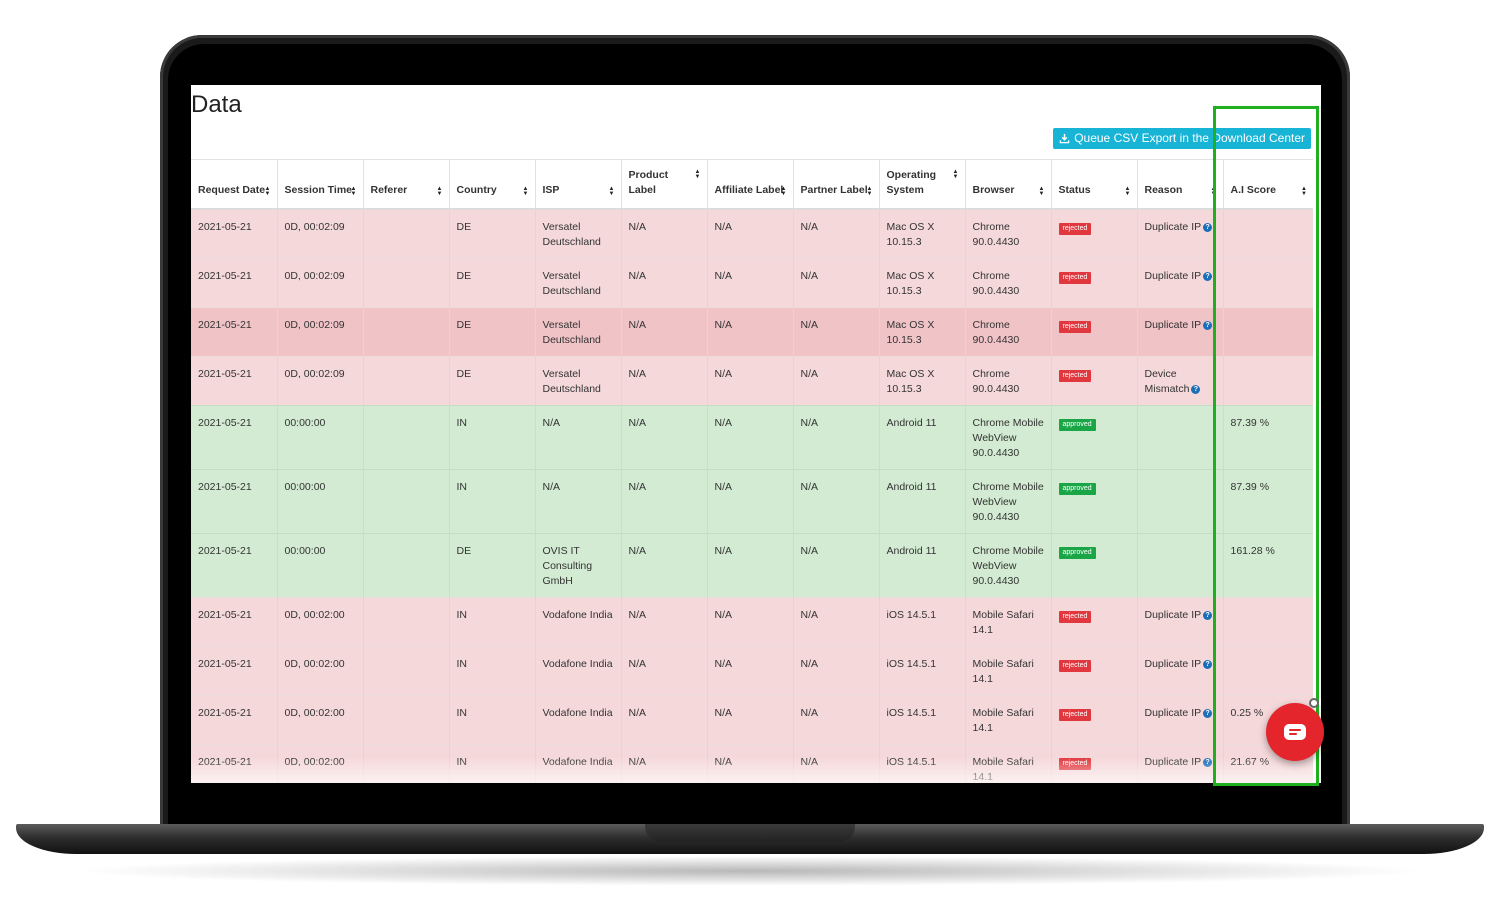 The image size is (1500, 906). Describe the element at coordinates (1314, 703) in the screenshot. I see `chat-resize-handle` at that location.